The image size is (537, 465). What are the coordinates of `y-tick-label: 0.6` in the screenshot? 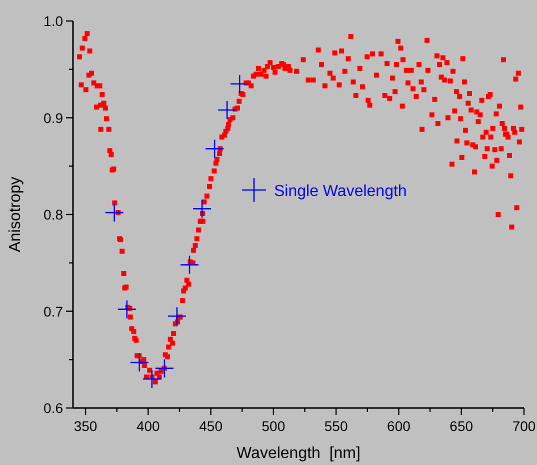 It's located at (54, 408).